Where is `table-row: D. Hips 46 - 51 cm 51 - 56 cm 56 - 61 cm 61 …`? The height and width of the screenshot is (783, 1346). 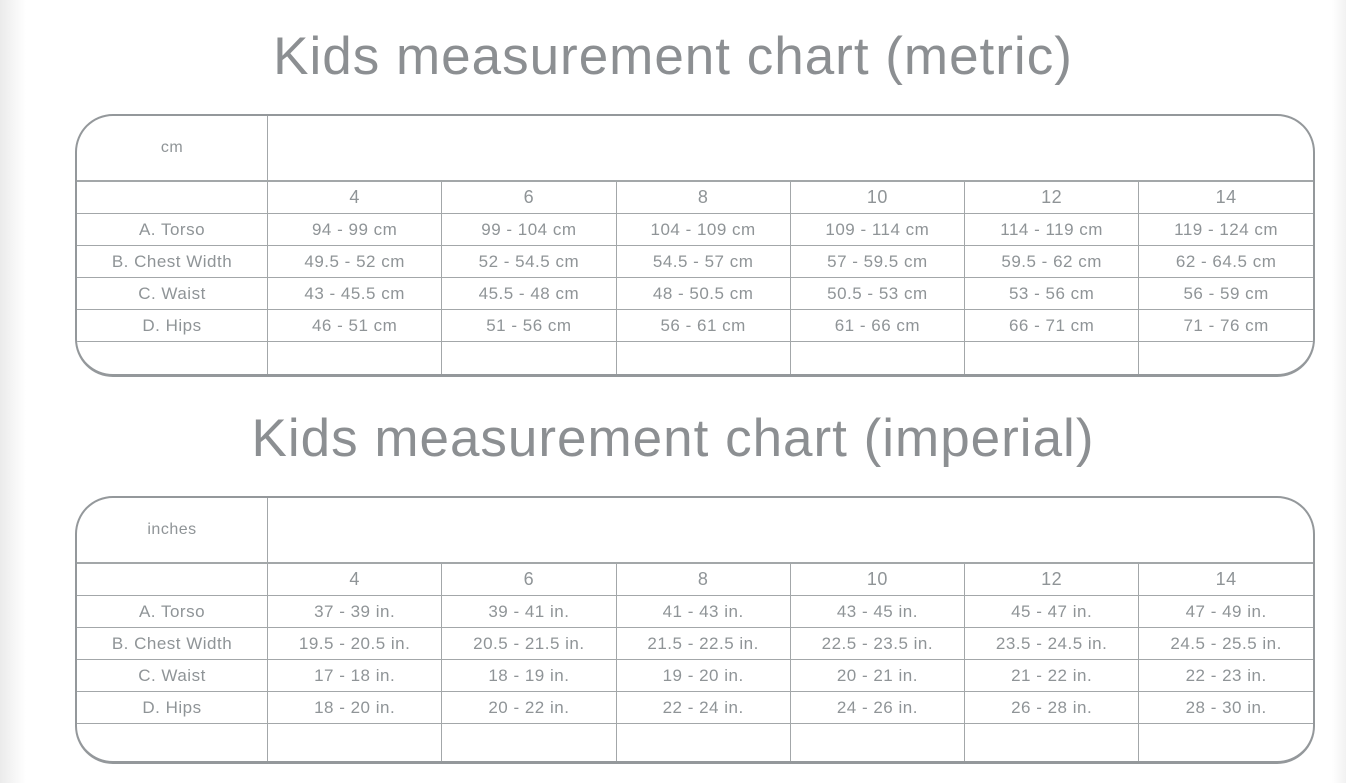 table-row: D. Hips 46 - 51 cm 51 - 56 cm 56 - 61 cm 61 … is located at coordinates (695, 325).